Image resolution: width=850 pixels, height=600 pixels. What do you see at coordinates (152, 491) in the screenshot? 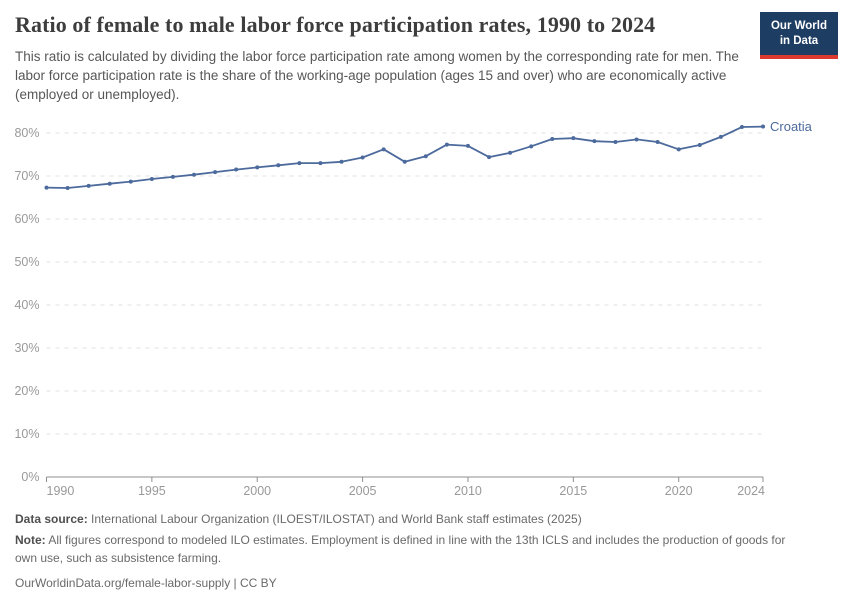
I see `x-axis-tick-label: 1995` at bounding box center [152, 491].